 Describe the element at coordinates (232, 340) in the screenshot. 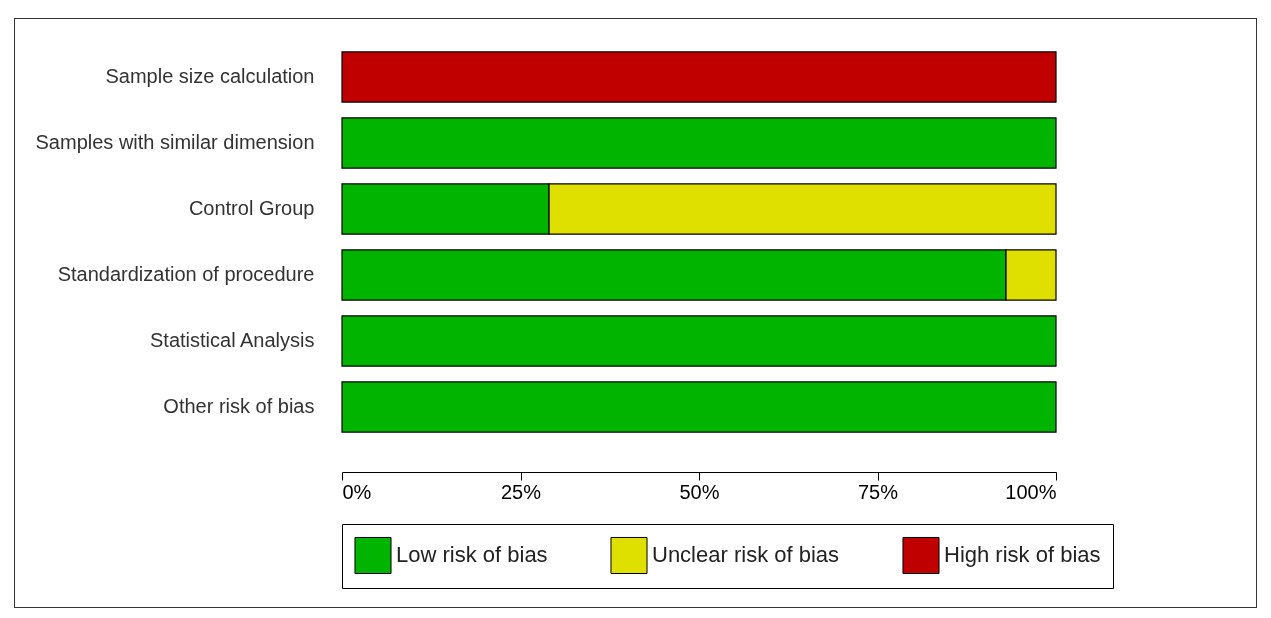

I see `y-tick-label: Statistical Analysis` at that location.